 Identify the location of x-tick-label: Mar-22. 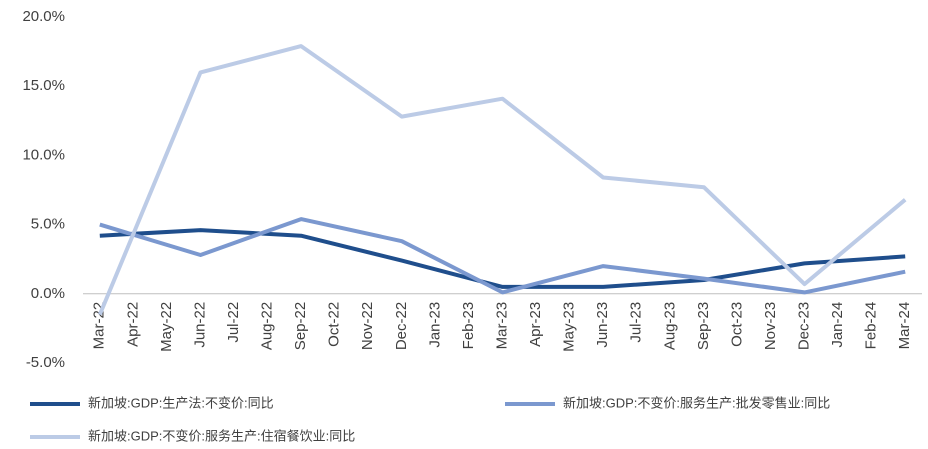
(99, 326).